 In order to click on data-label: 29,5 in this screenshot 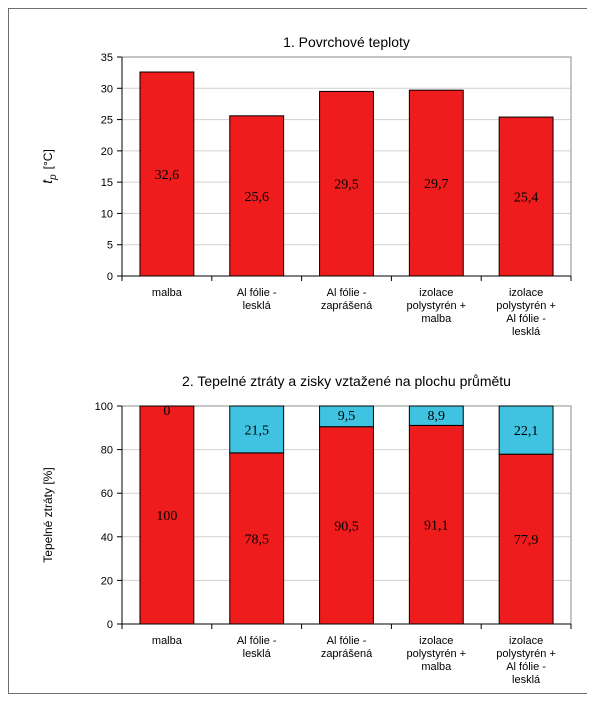, I will do `click(346, 185)`.